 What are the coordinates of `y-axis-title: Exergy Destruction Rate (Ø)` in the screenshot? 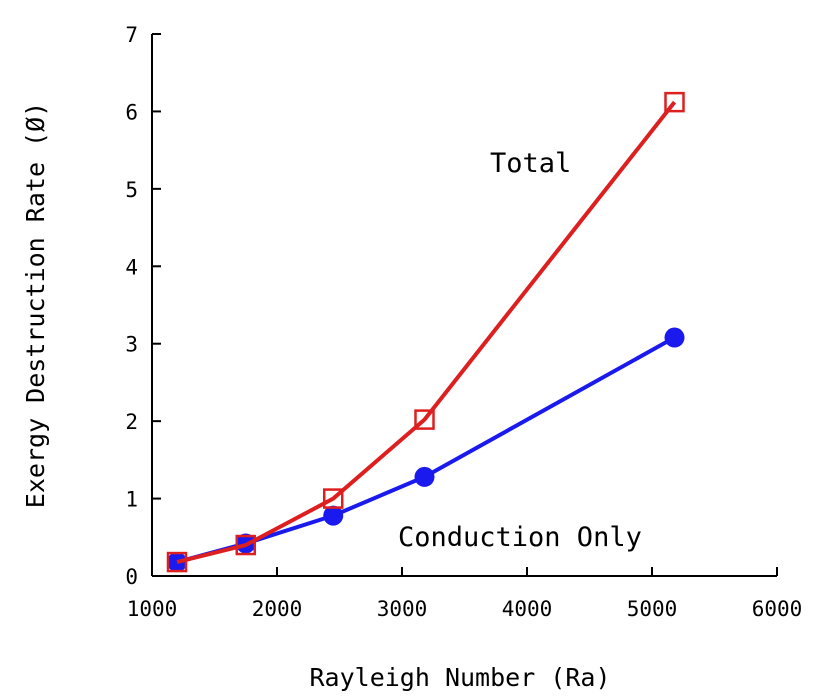 It's located at (35, 305).